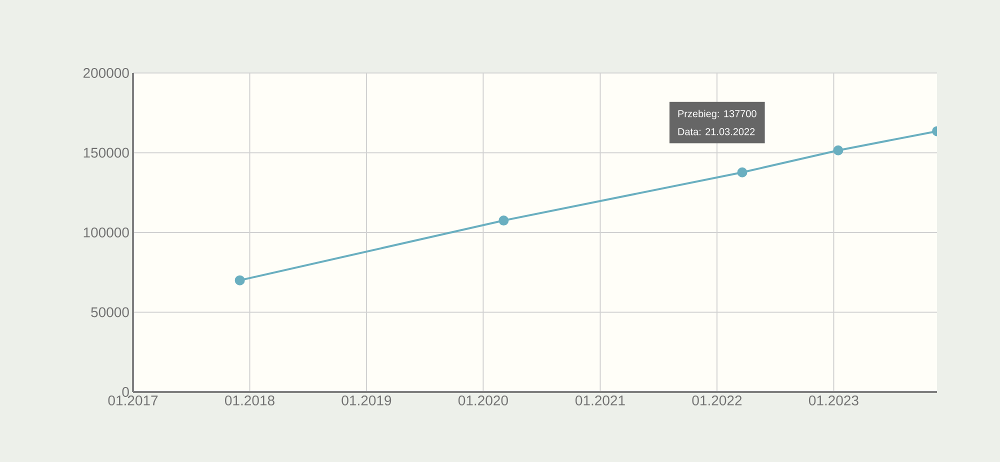  What do you see at coordinates (249, 401) in the screenshot?
I see `x-tick-label: 01.2018` at bounding box center [249, 401].